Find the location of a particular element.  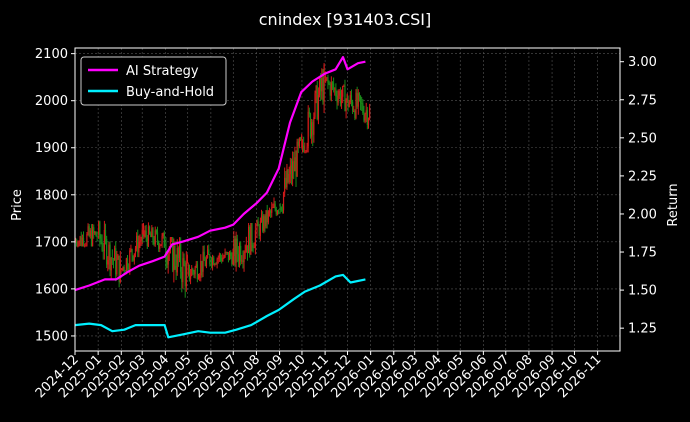

y-tick-label-left: 1500 is located at coordinates (51, 336).